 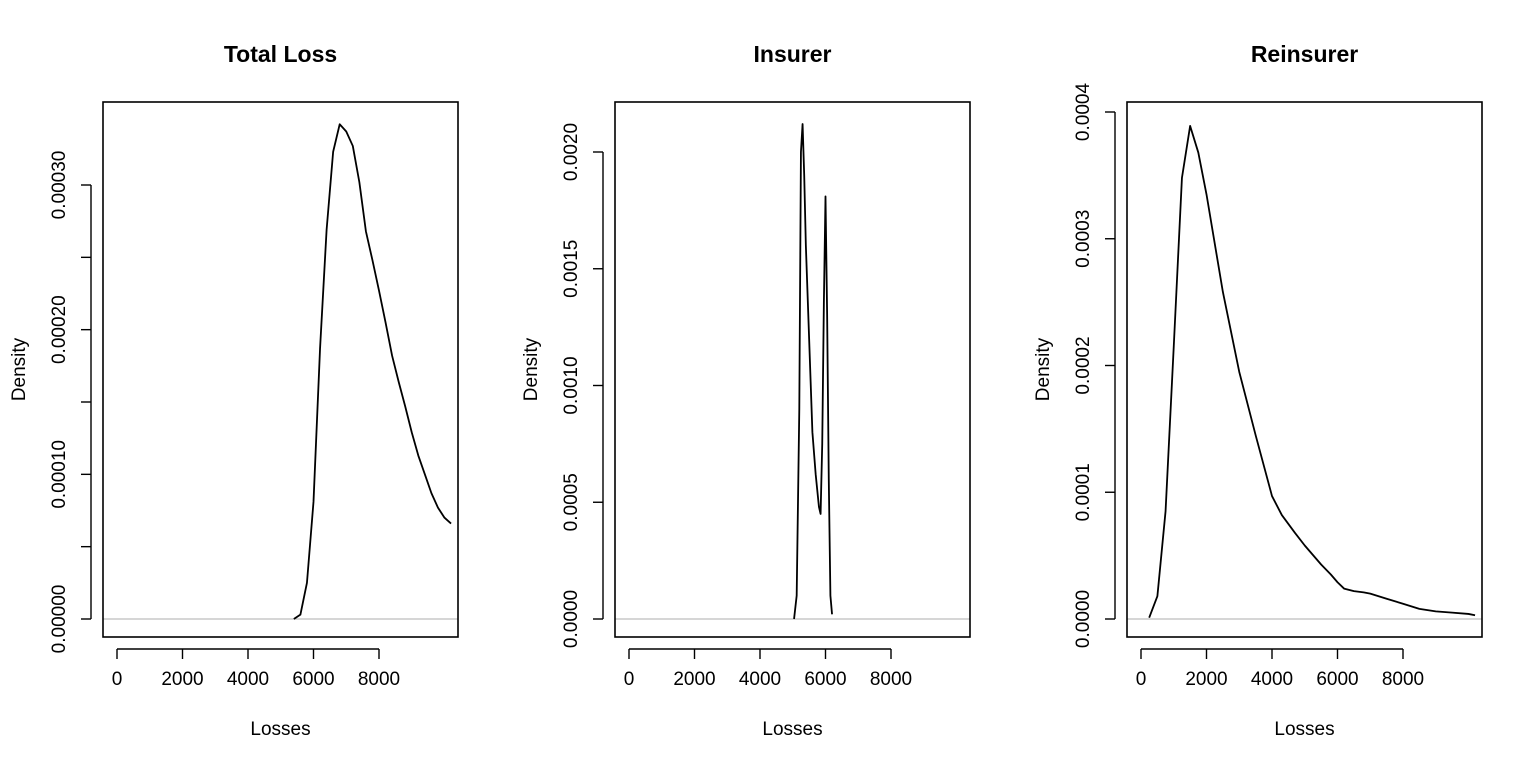 I want to click on y-tick-label: 0.0004, so click(x=1083, y=112).